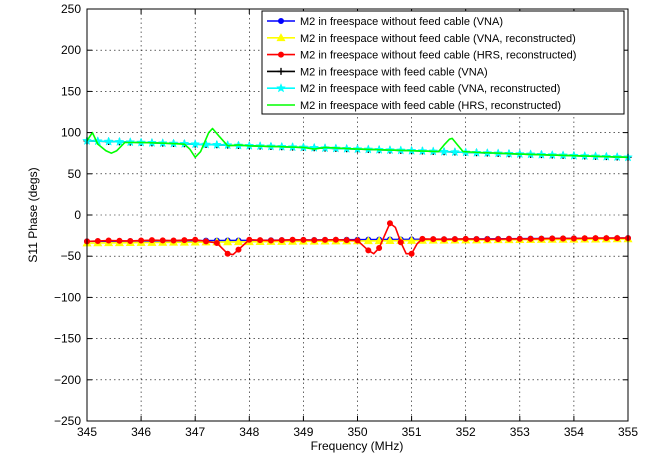  Describe the element at coordinates (357, 432) in the screenshot. I see `x-tick-label: 350` at that location.